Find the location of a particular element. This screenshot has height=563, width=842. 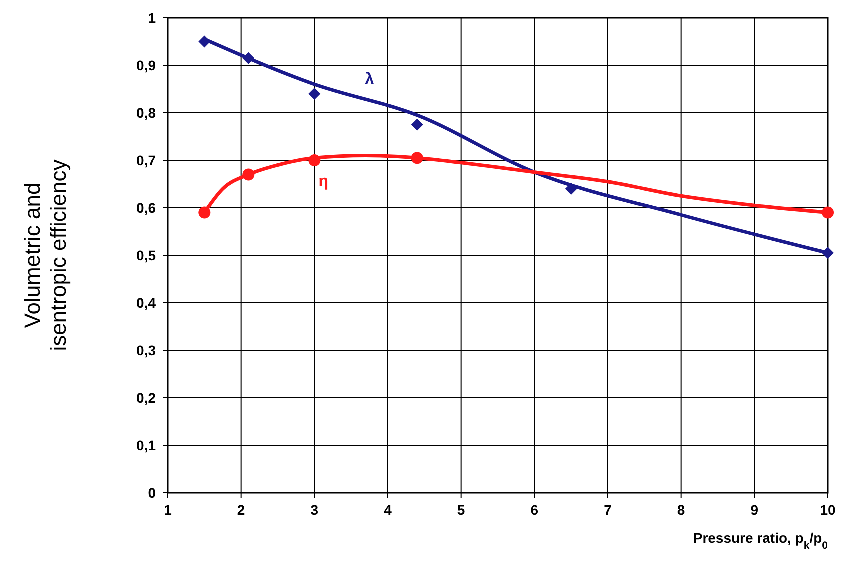

x-tick-label: 3 is located at coordinates (314, 510).